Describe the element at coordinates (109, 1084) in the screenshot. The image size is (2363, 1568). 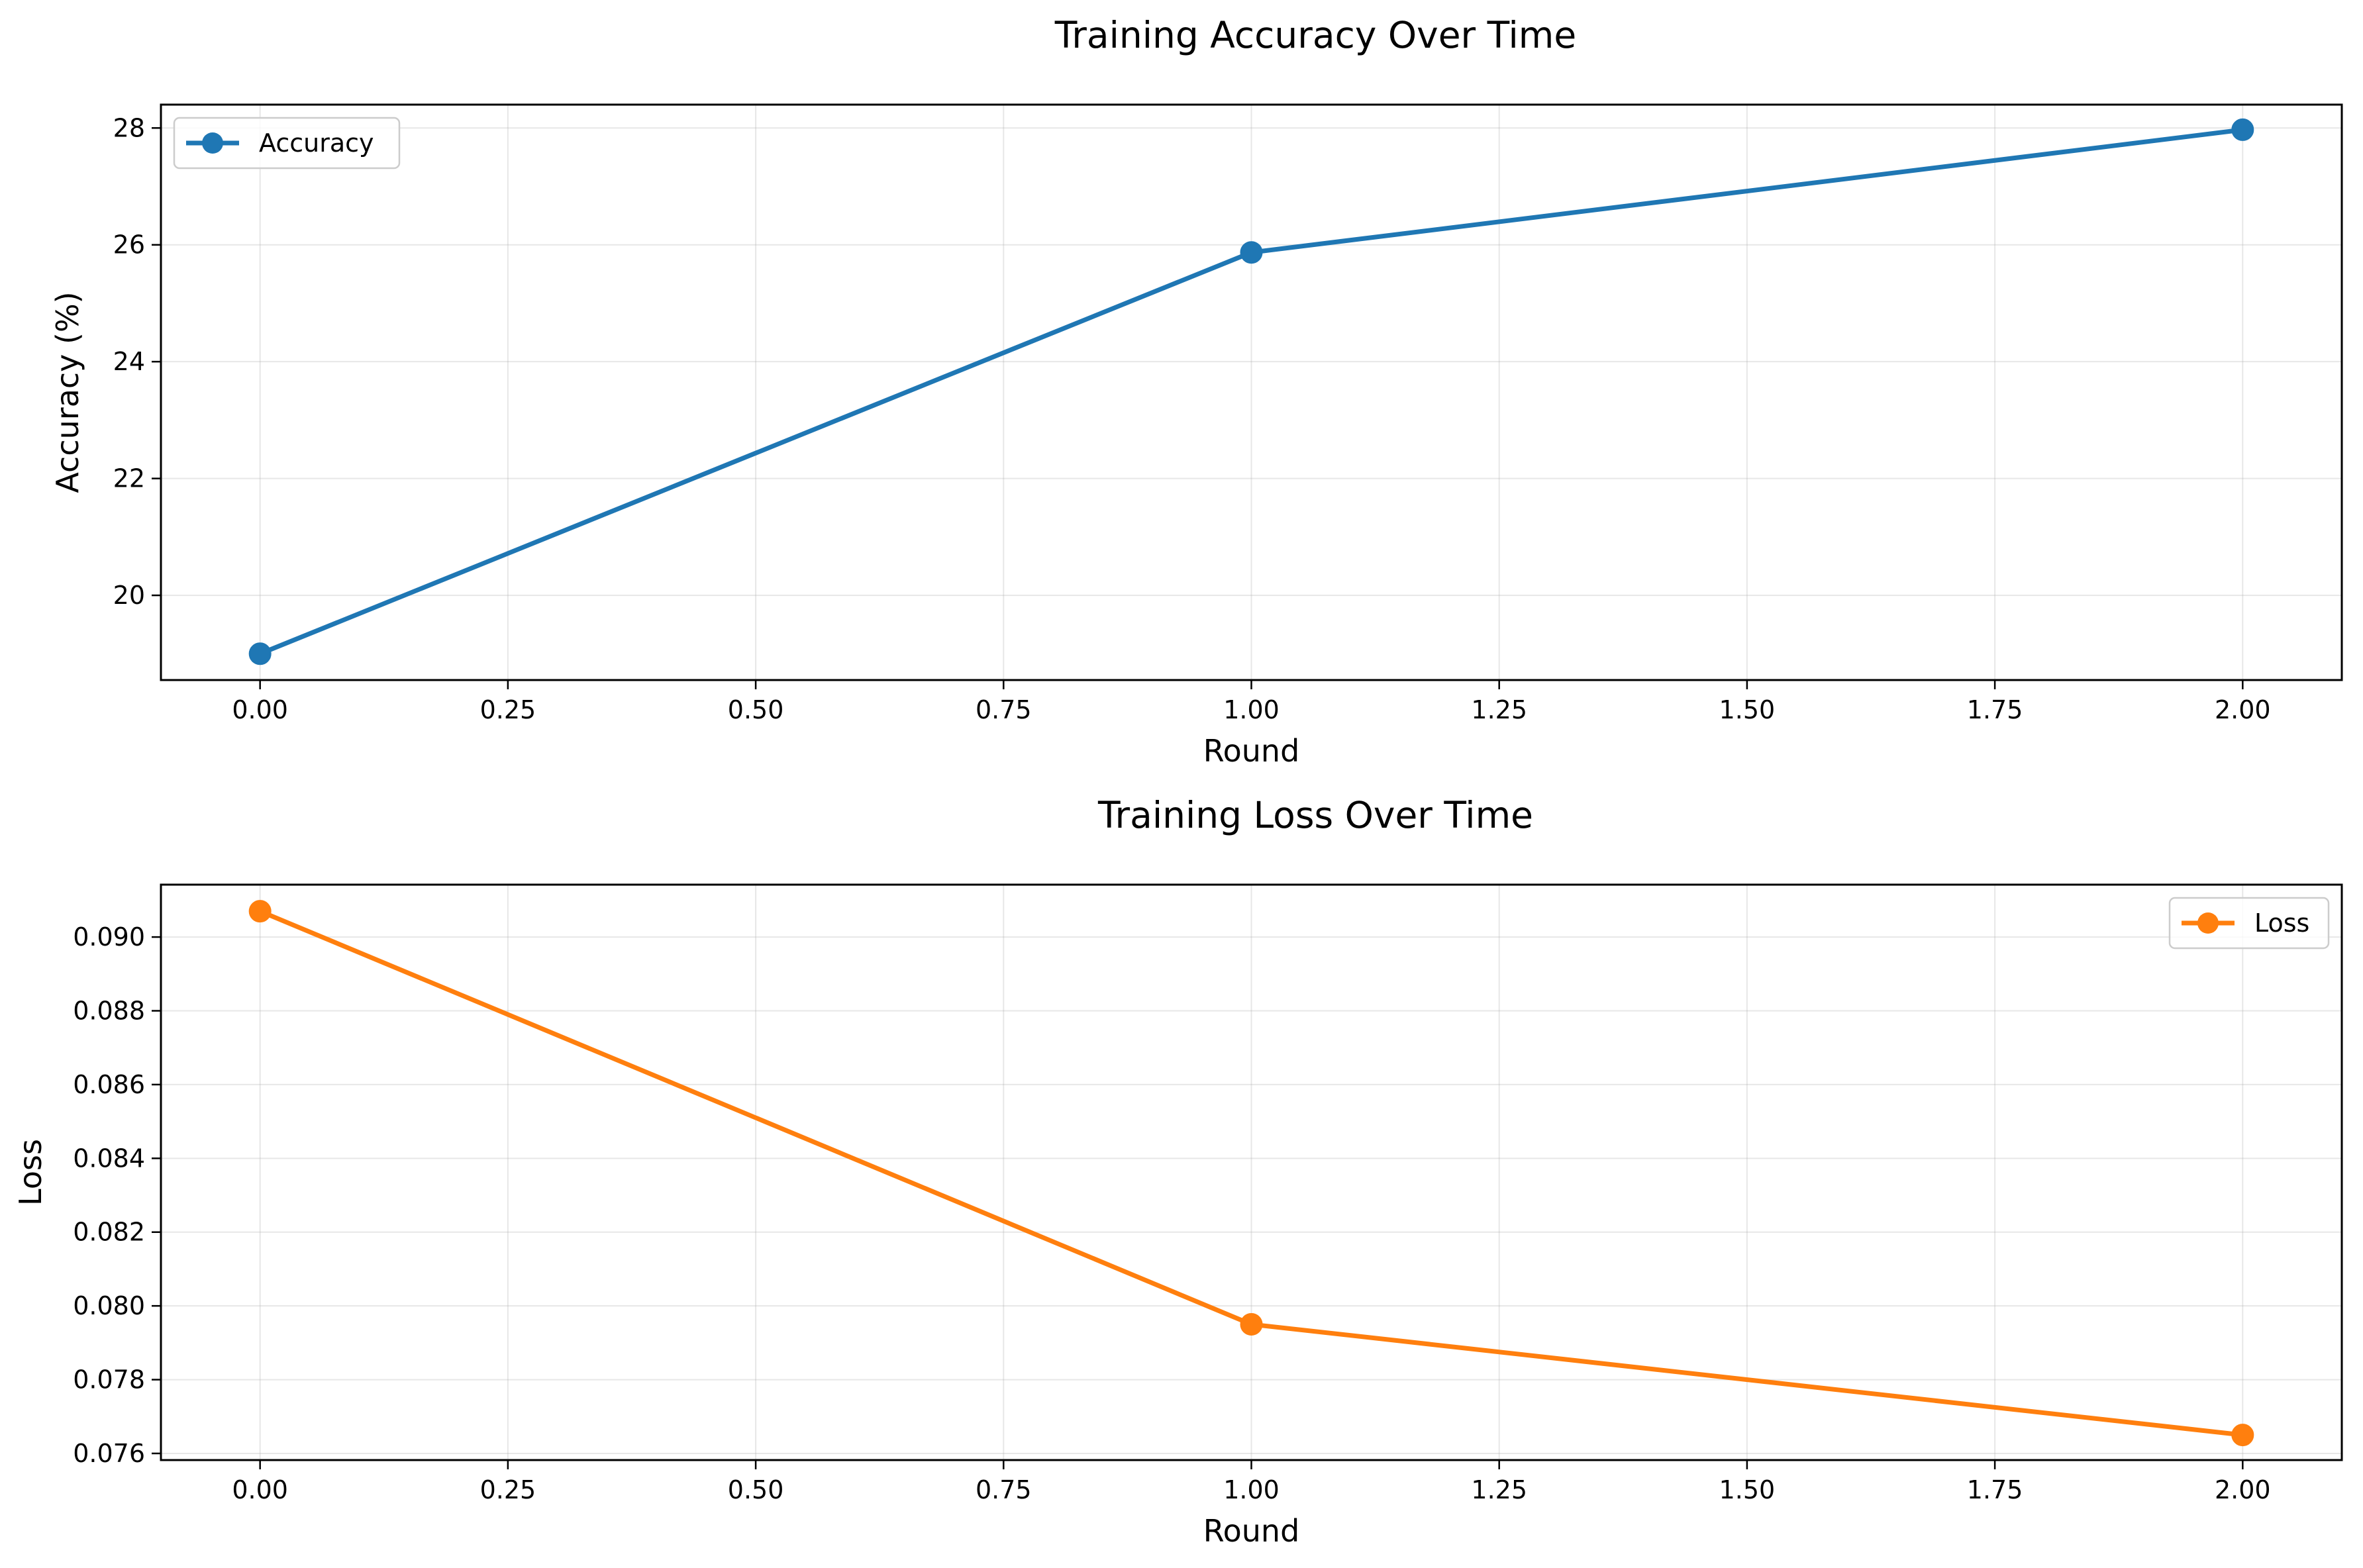
I see `y-tick-label: 0.086` at that location.